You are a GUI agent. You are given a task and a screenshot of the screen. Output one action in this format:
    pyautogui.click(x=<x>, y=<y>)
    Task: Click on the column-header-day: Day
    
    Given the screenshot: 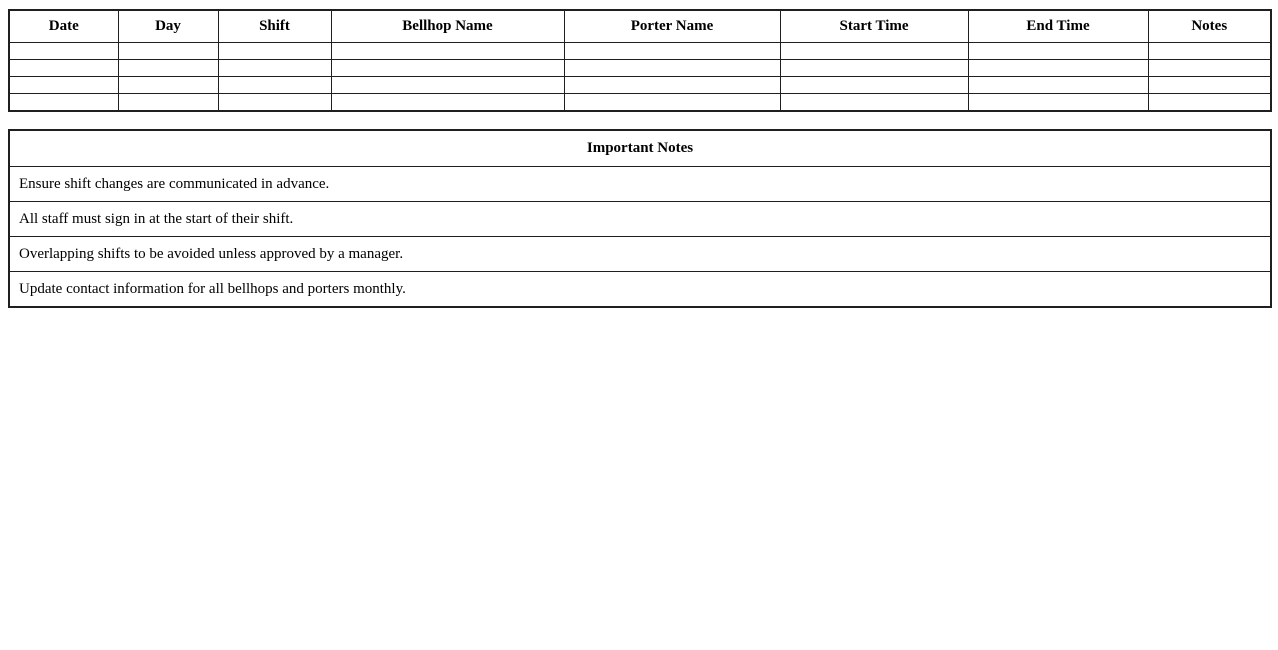 What is the action you would take?
    pyautogui.click(x=168, y=26)
    